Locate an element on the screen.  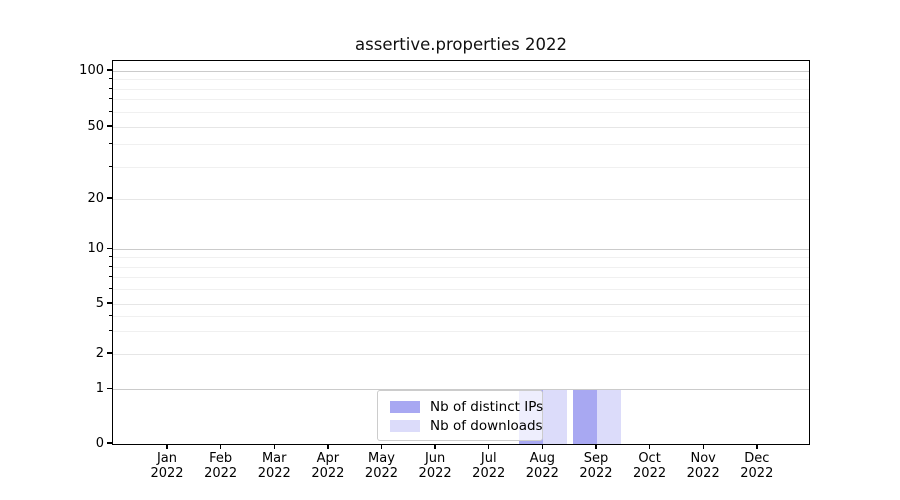
x-tick-label: Jun 2022 is located at coordinates (435, 466).